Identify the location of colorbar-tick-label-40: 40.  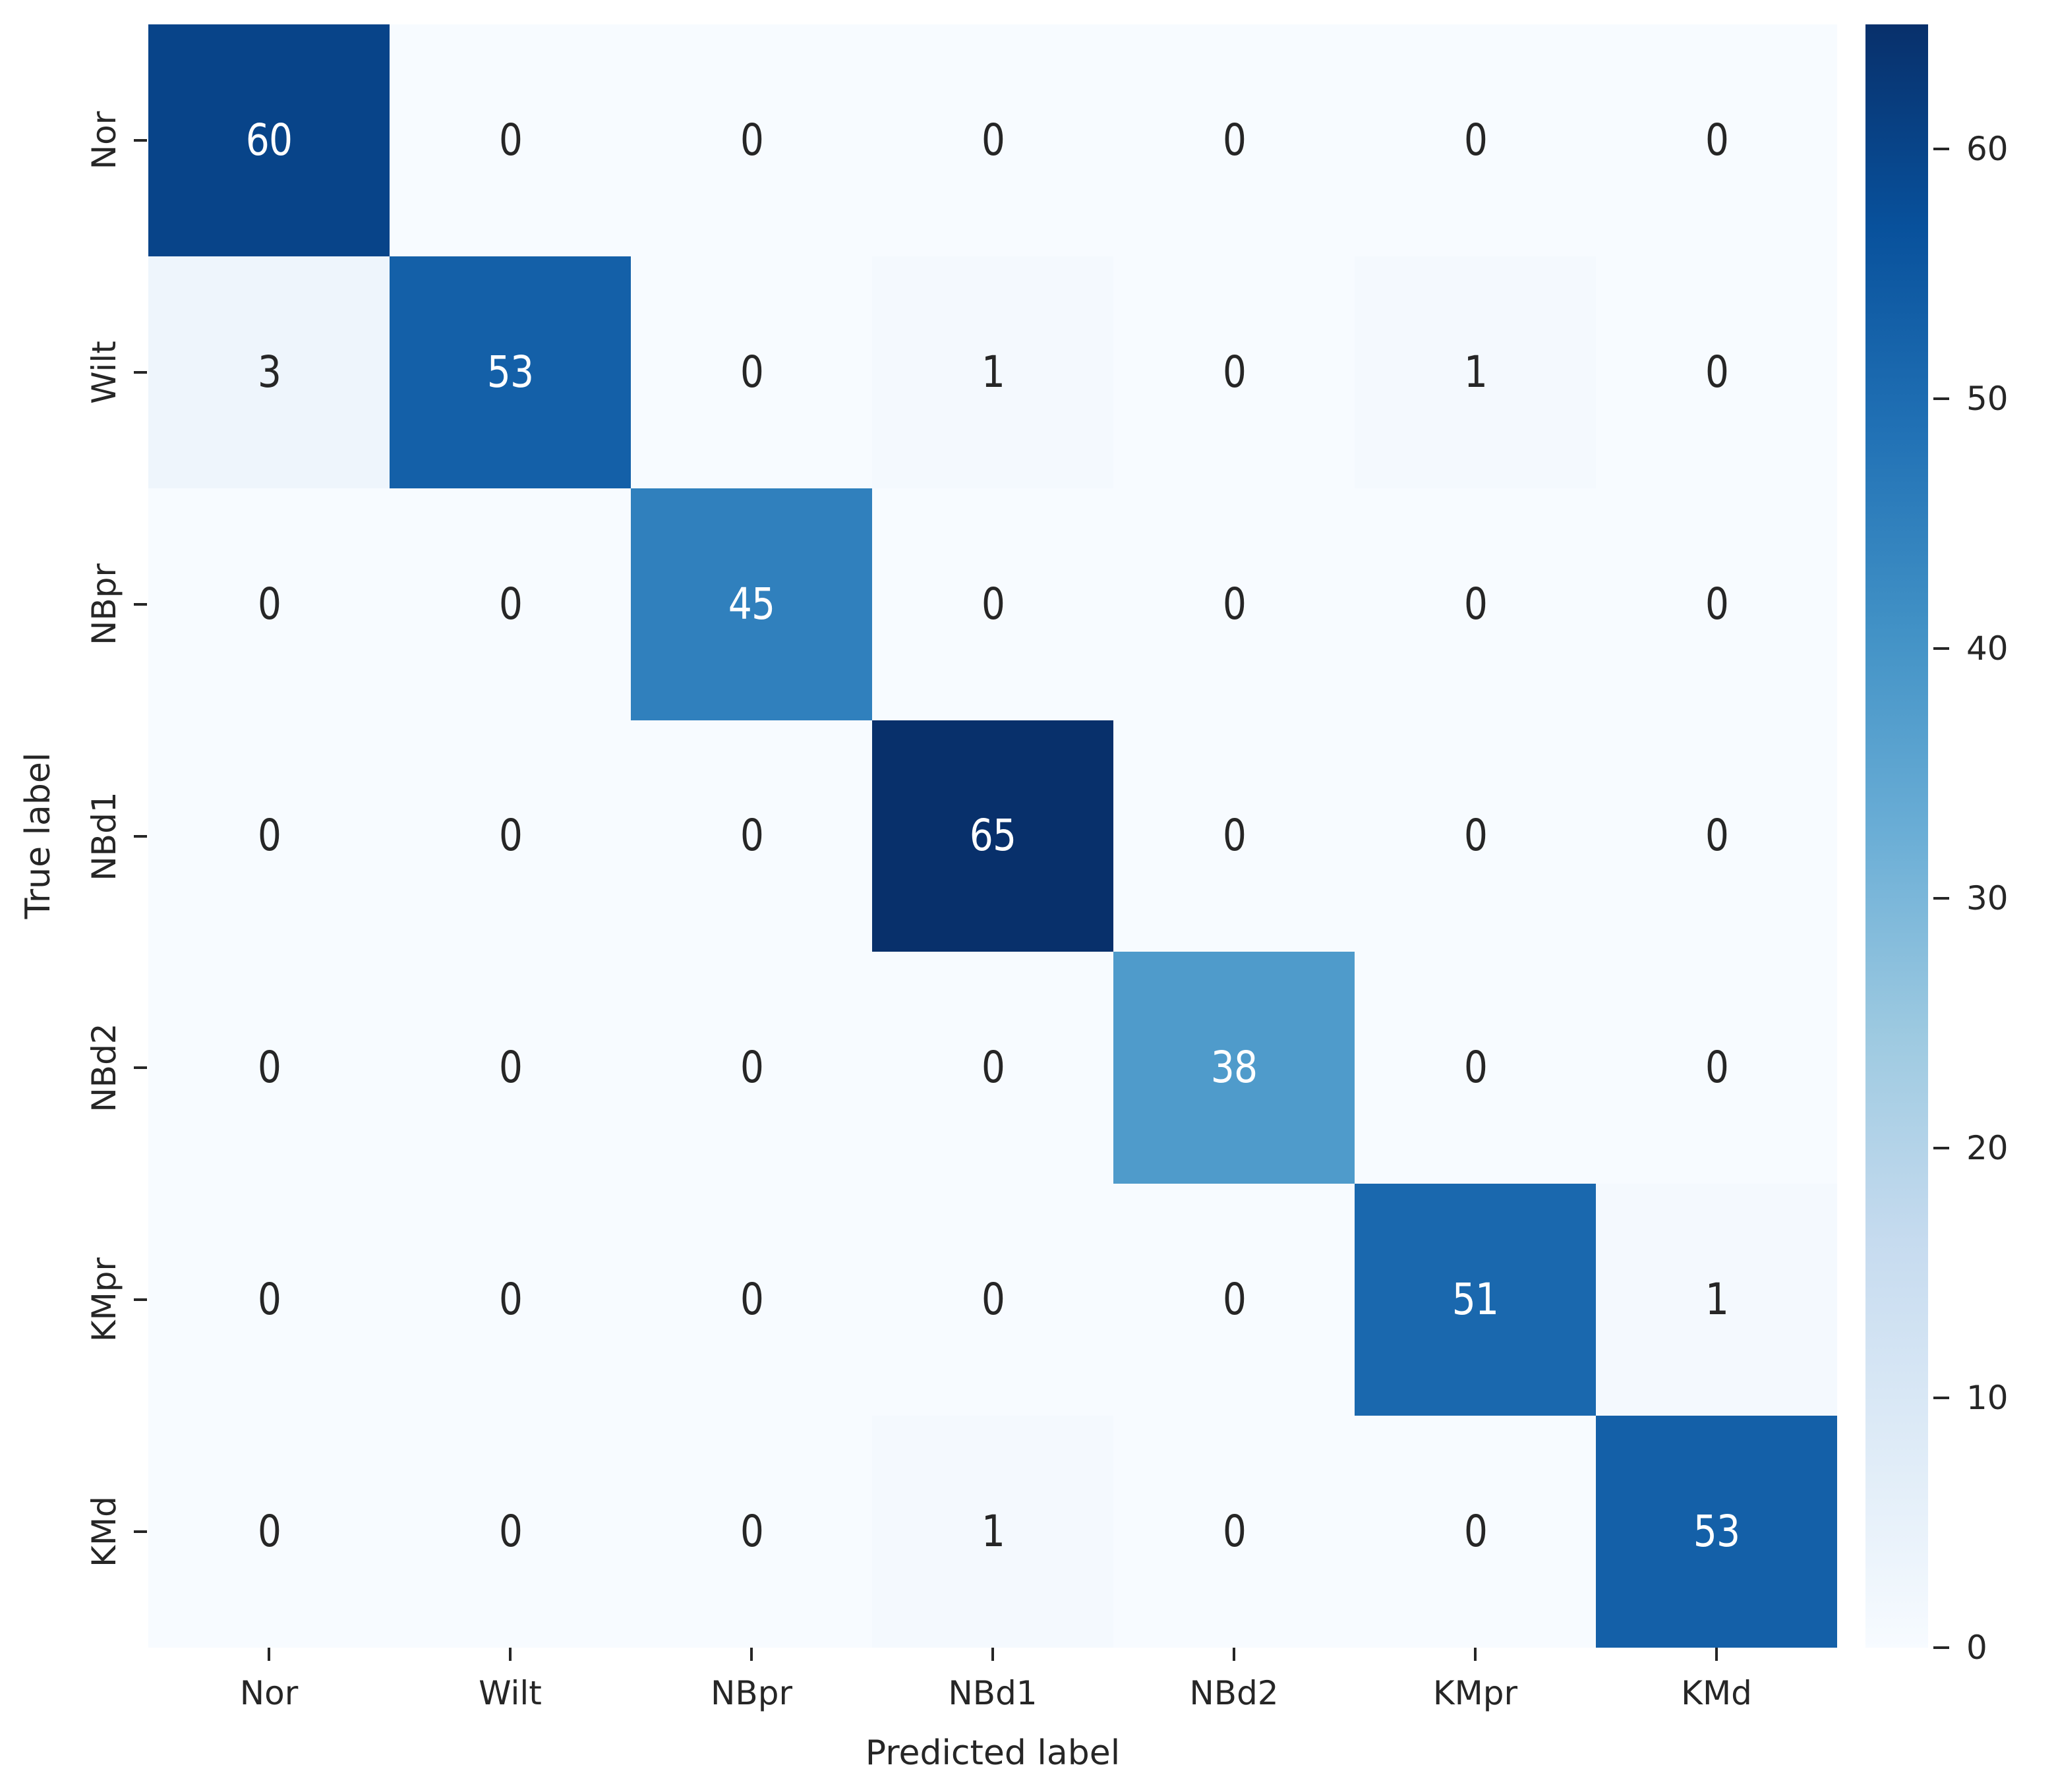
(1987, 648).